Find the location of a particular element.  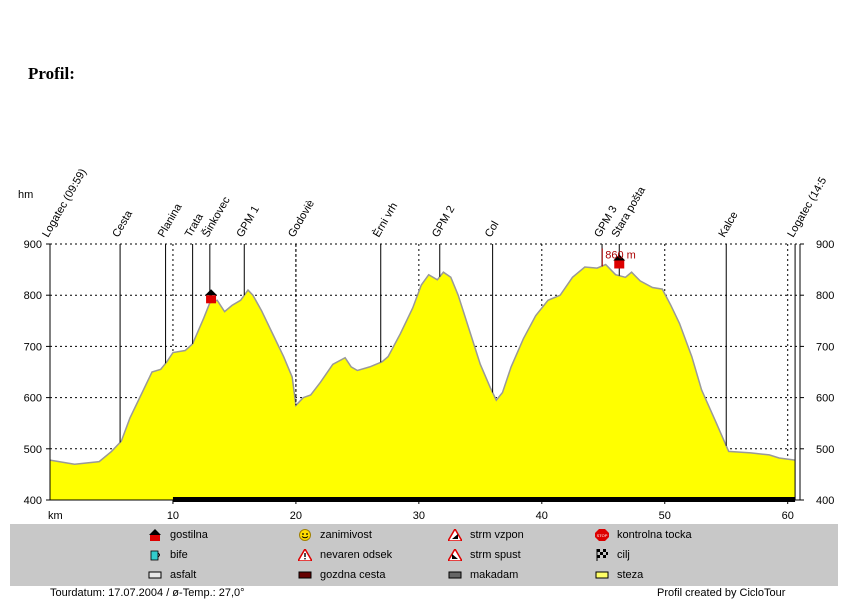

legend-item: makadam is located at coordinates (483, 575).